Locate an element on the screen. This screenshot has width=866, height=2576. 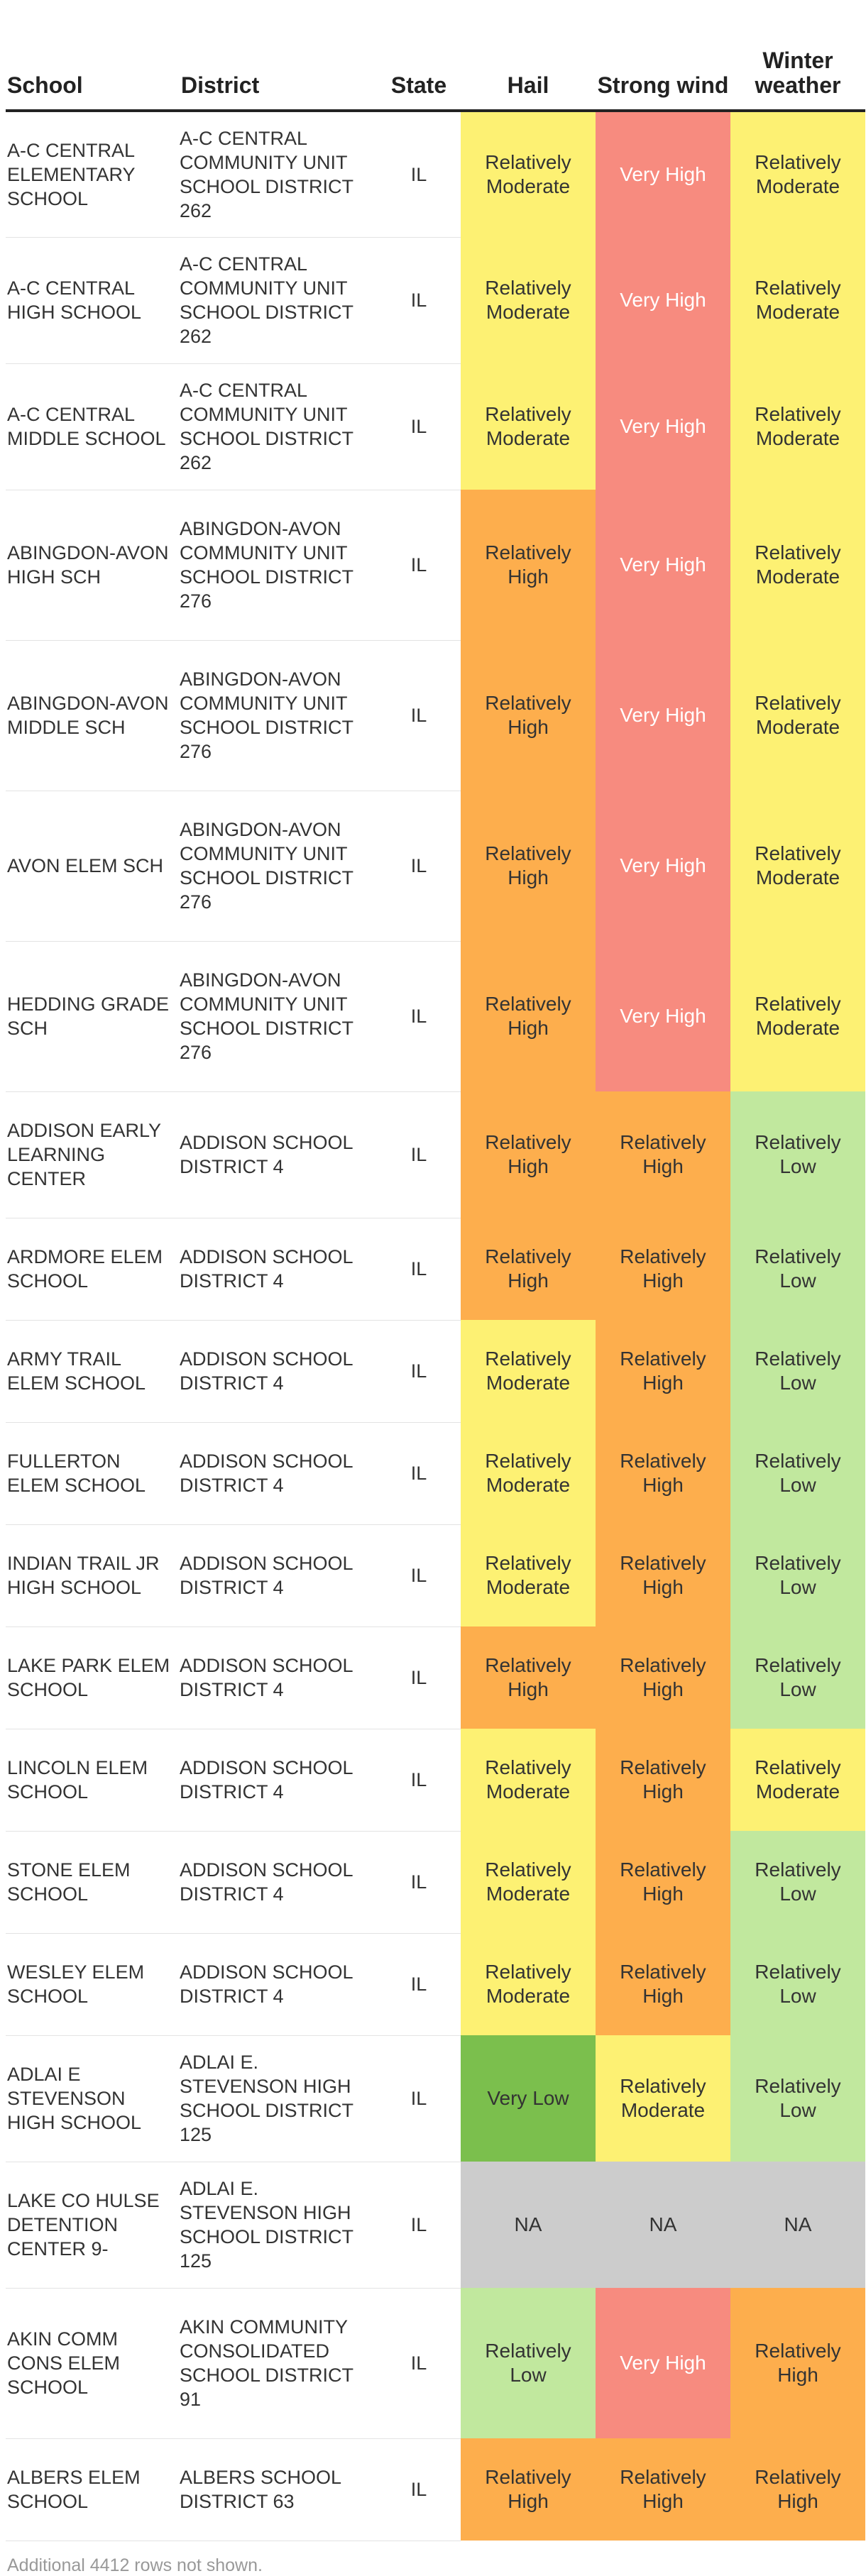
hail-rating-cell: Relatively Low is located at coordinates (528, 2363).